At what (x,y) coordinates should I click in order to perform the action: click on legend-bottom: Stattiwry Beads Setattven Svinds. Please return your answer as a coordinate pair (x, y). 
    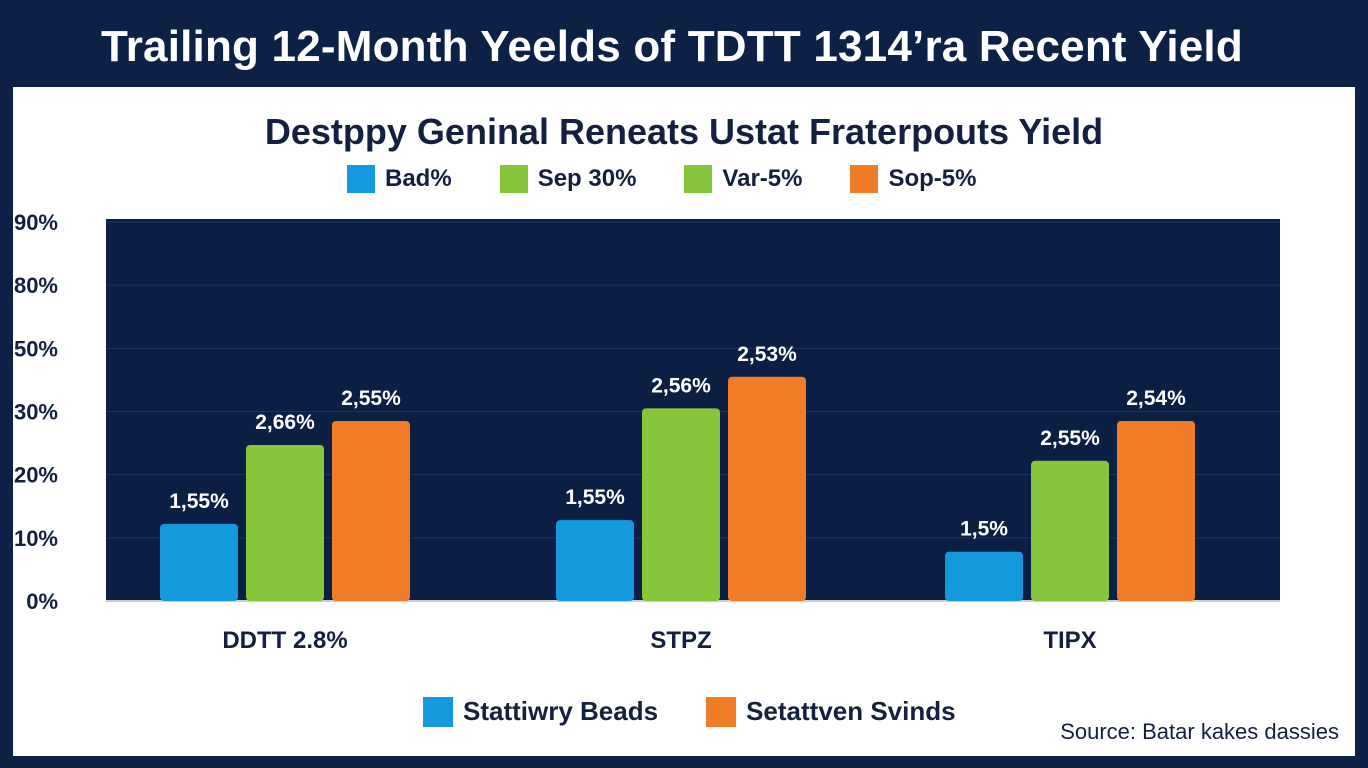
    Looking at the image, I should click on (713, 711).